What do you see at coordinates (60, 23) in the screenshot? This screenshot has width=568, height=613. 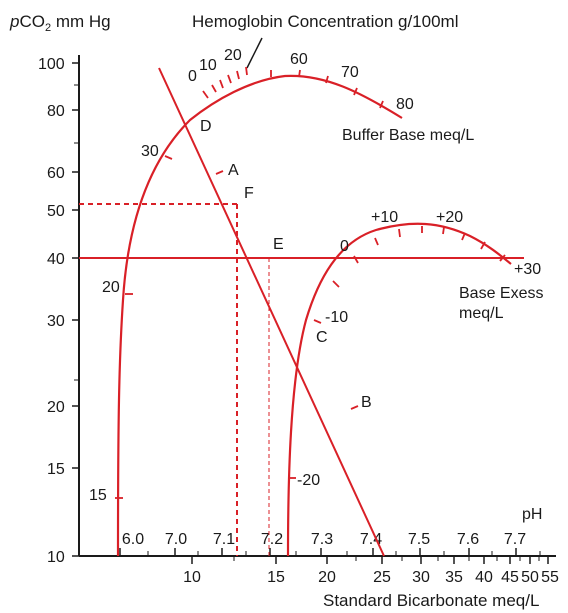 I see `y-axis-title: pCO2 mm Hg` at bounding box center [60, 23].